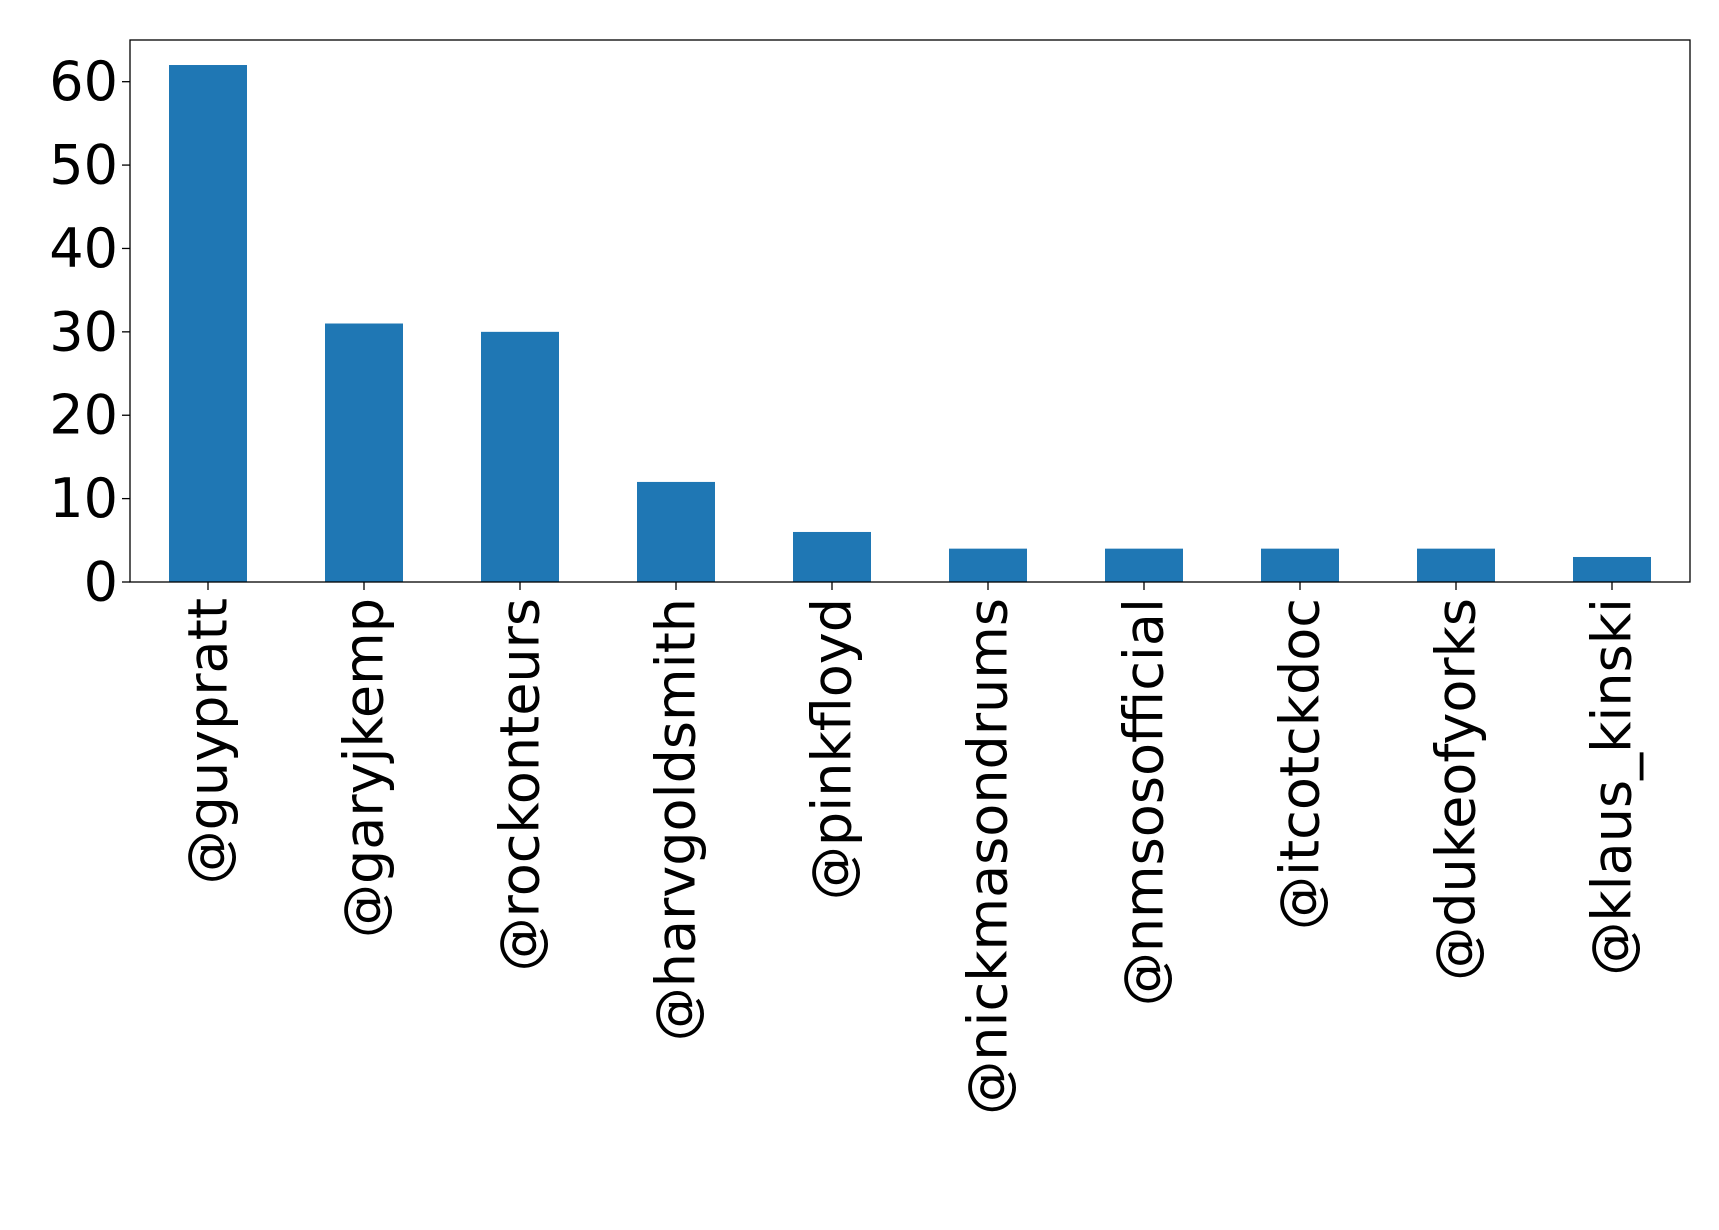 The width and height of the screenshot is (1719, 1230). I want to click on x-tick-label: @rockonteurs, so click(520, 784).